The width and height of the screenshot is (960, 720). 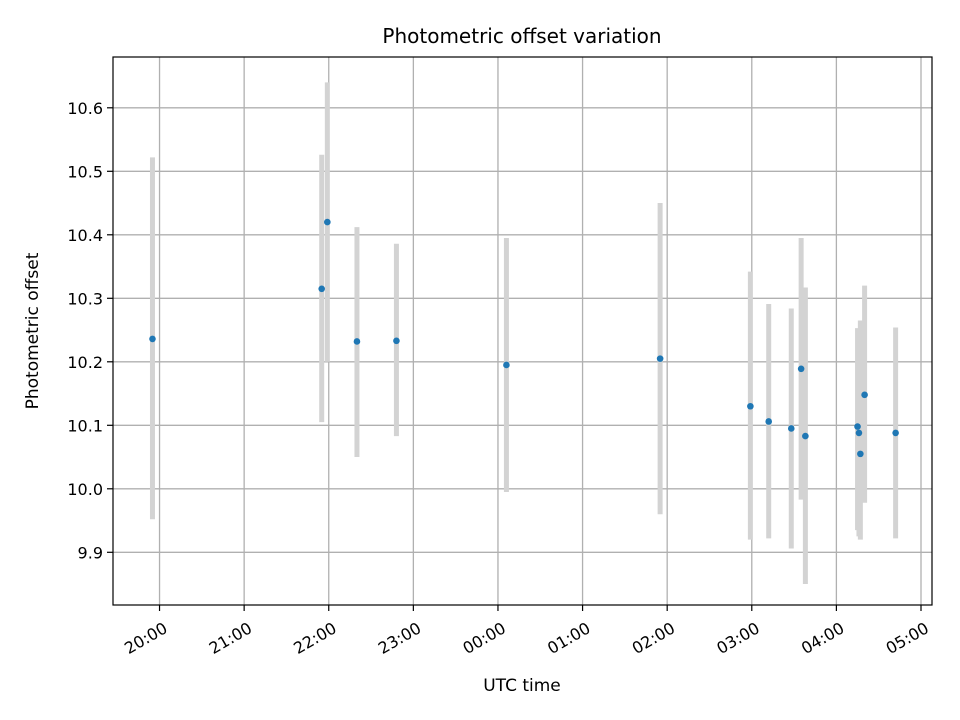 What do you see at coordinates (85, 489) in the screenshot?
I see `y-tick-label: 10.0` at bounding box center [85, 489].